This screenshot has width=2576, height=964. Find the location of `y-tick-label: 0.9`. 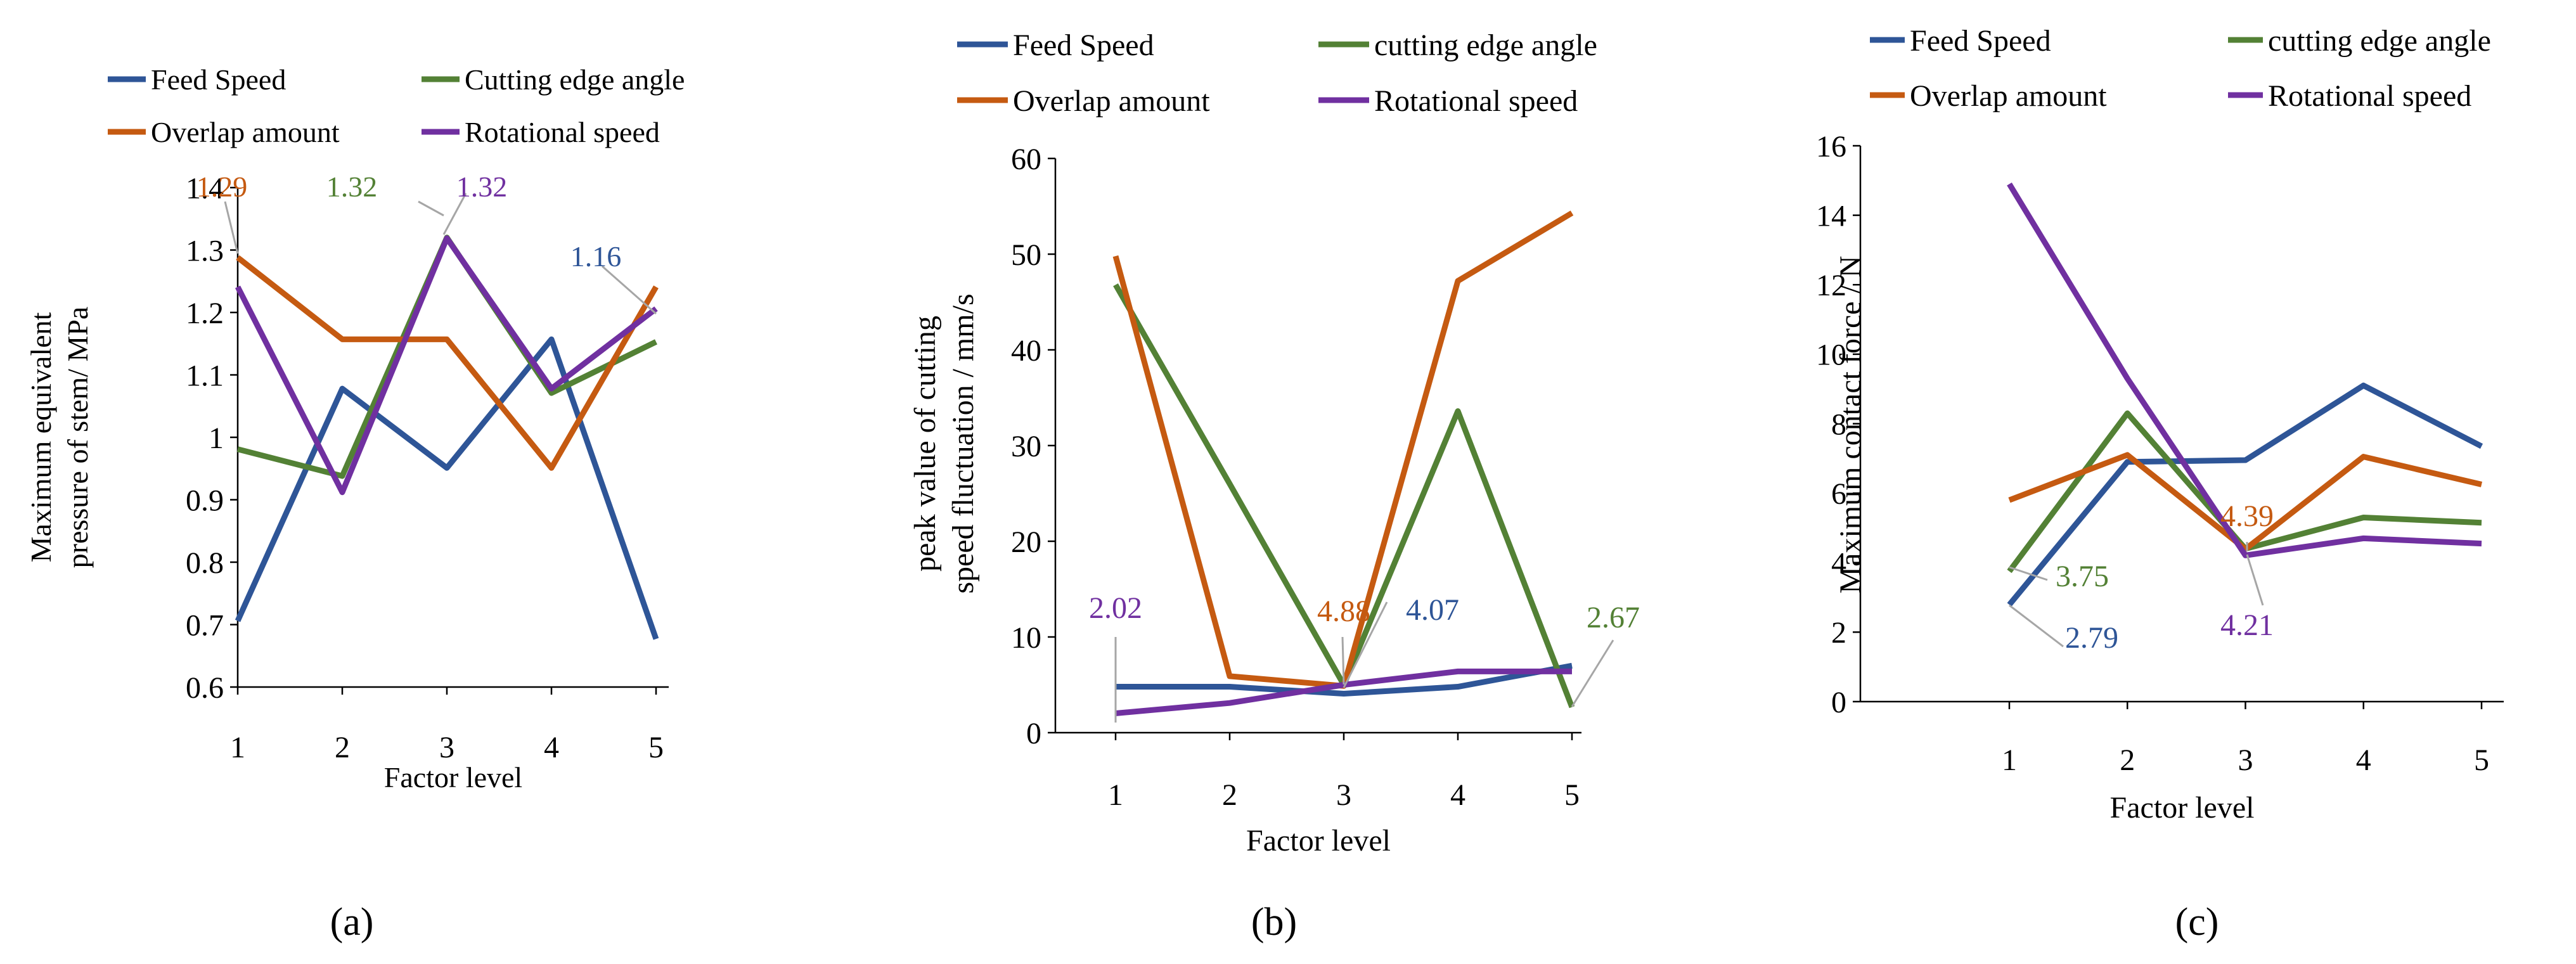

y-tick-label: 0.9 is located at coordinates (205, 501).